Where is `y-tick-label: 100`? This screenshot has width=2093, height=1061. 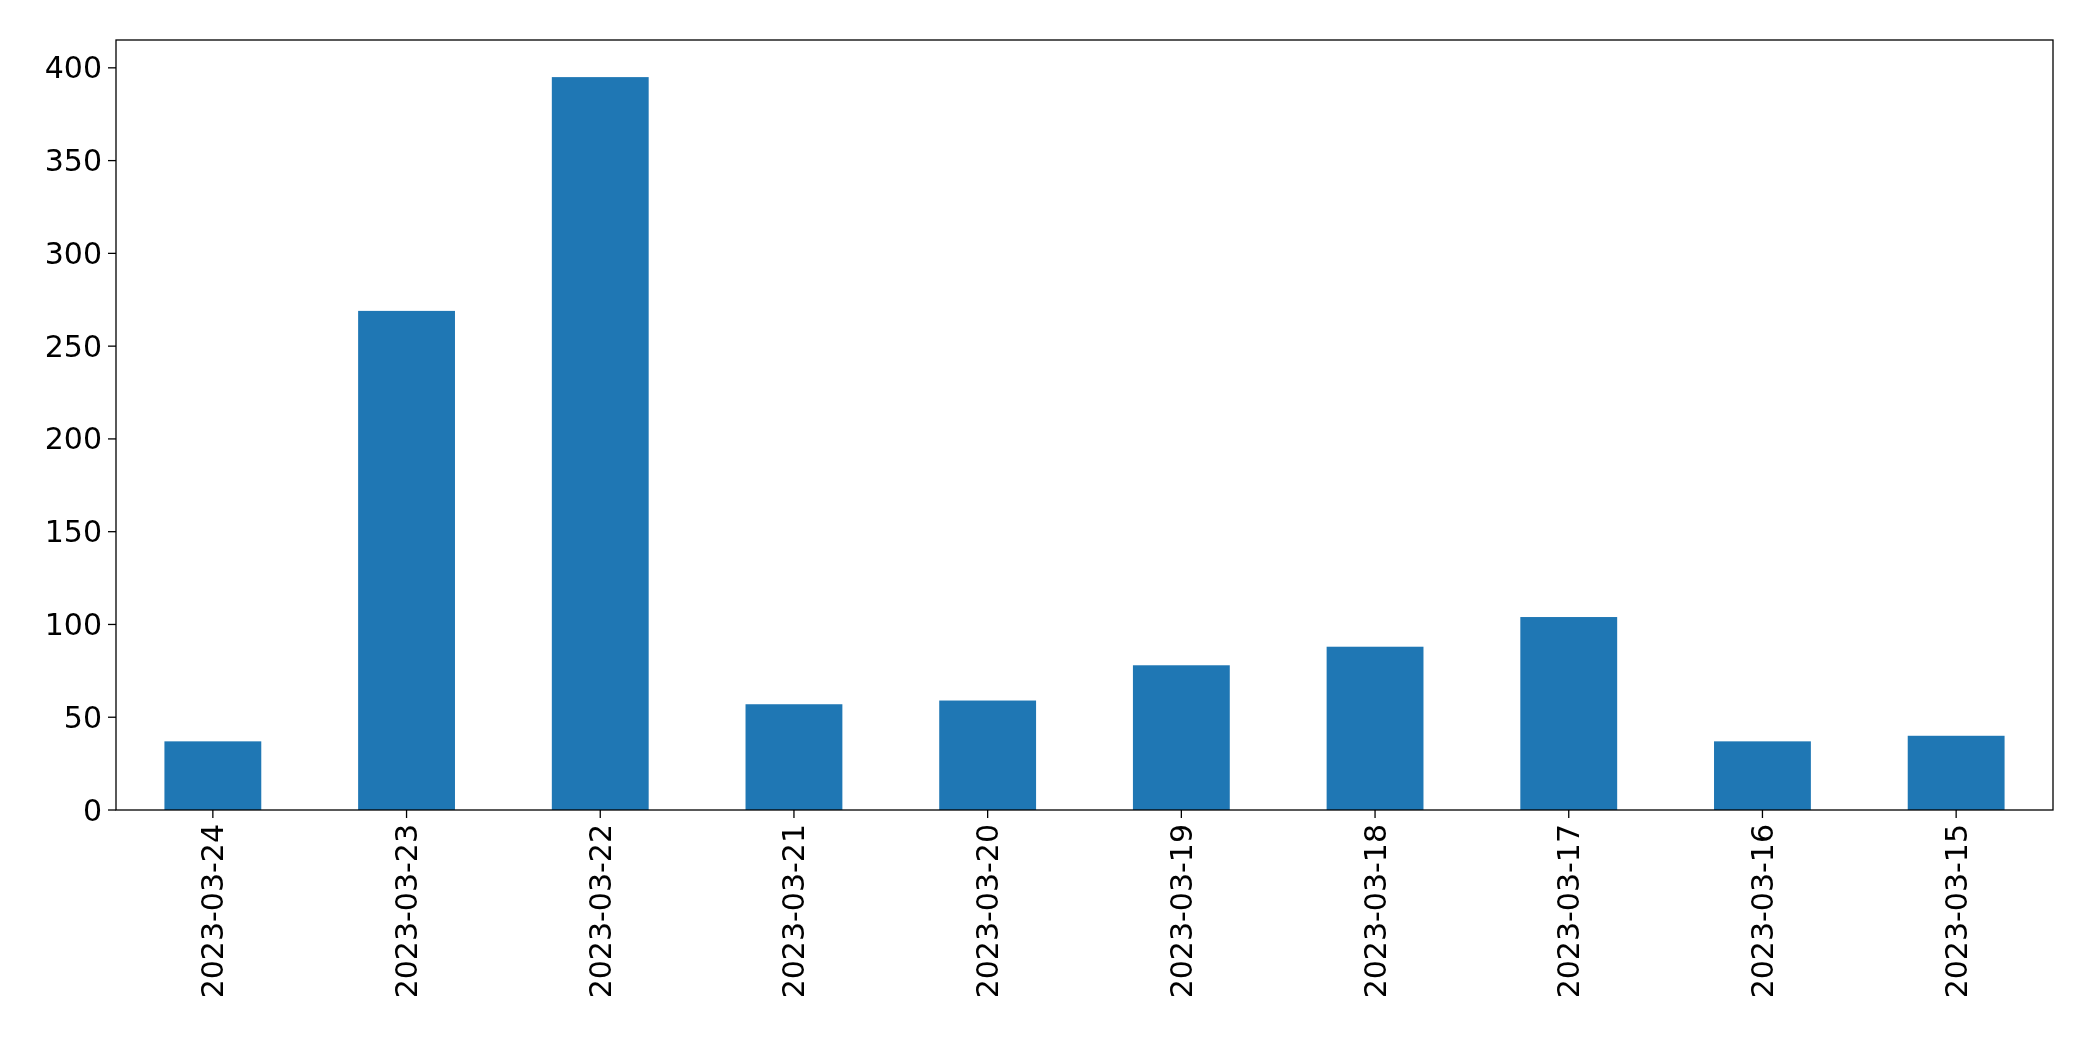 y-tick-label: 100 is located at coordinates (73, 624).